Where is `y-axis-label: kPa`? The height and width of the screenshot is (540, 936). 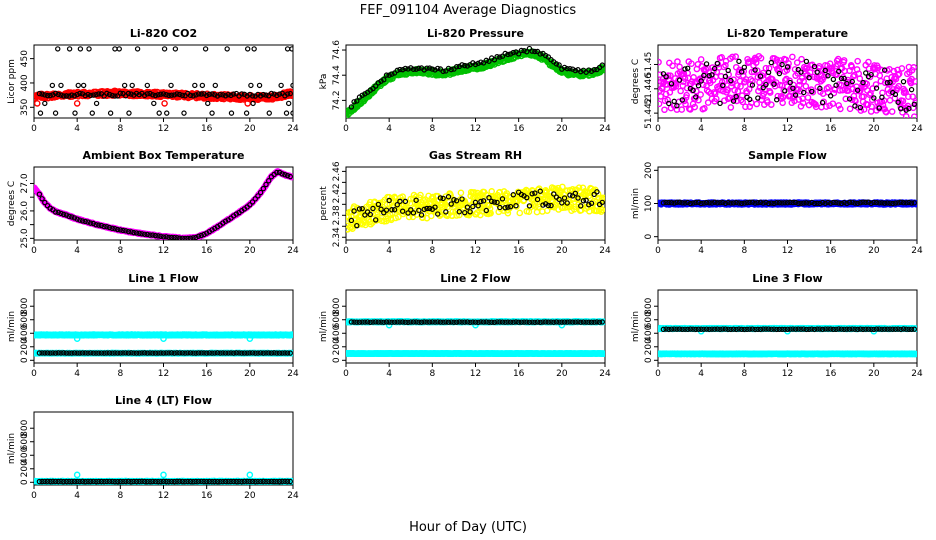 y-axis-label: kPa is located at coordinates (324, 82).